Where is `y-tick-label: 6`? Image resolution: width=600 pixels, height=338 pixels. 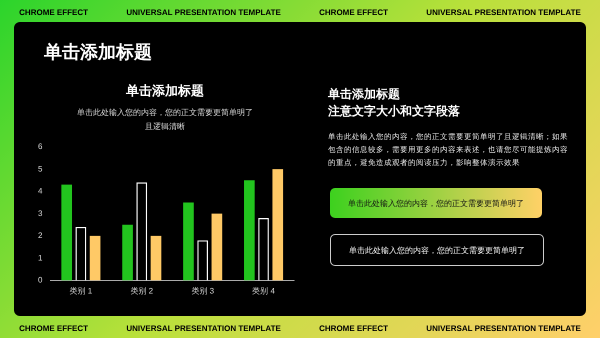
y-tick-label: 6 is located at coordinates (40, 147).